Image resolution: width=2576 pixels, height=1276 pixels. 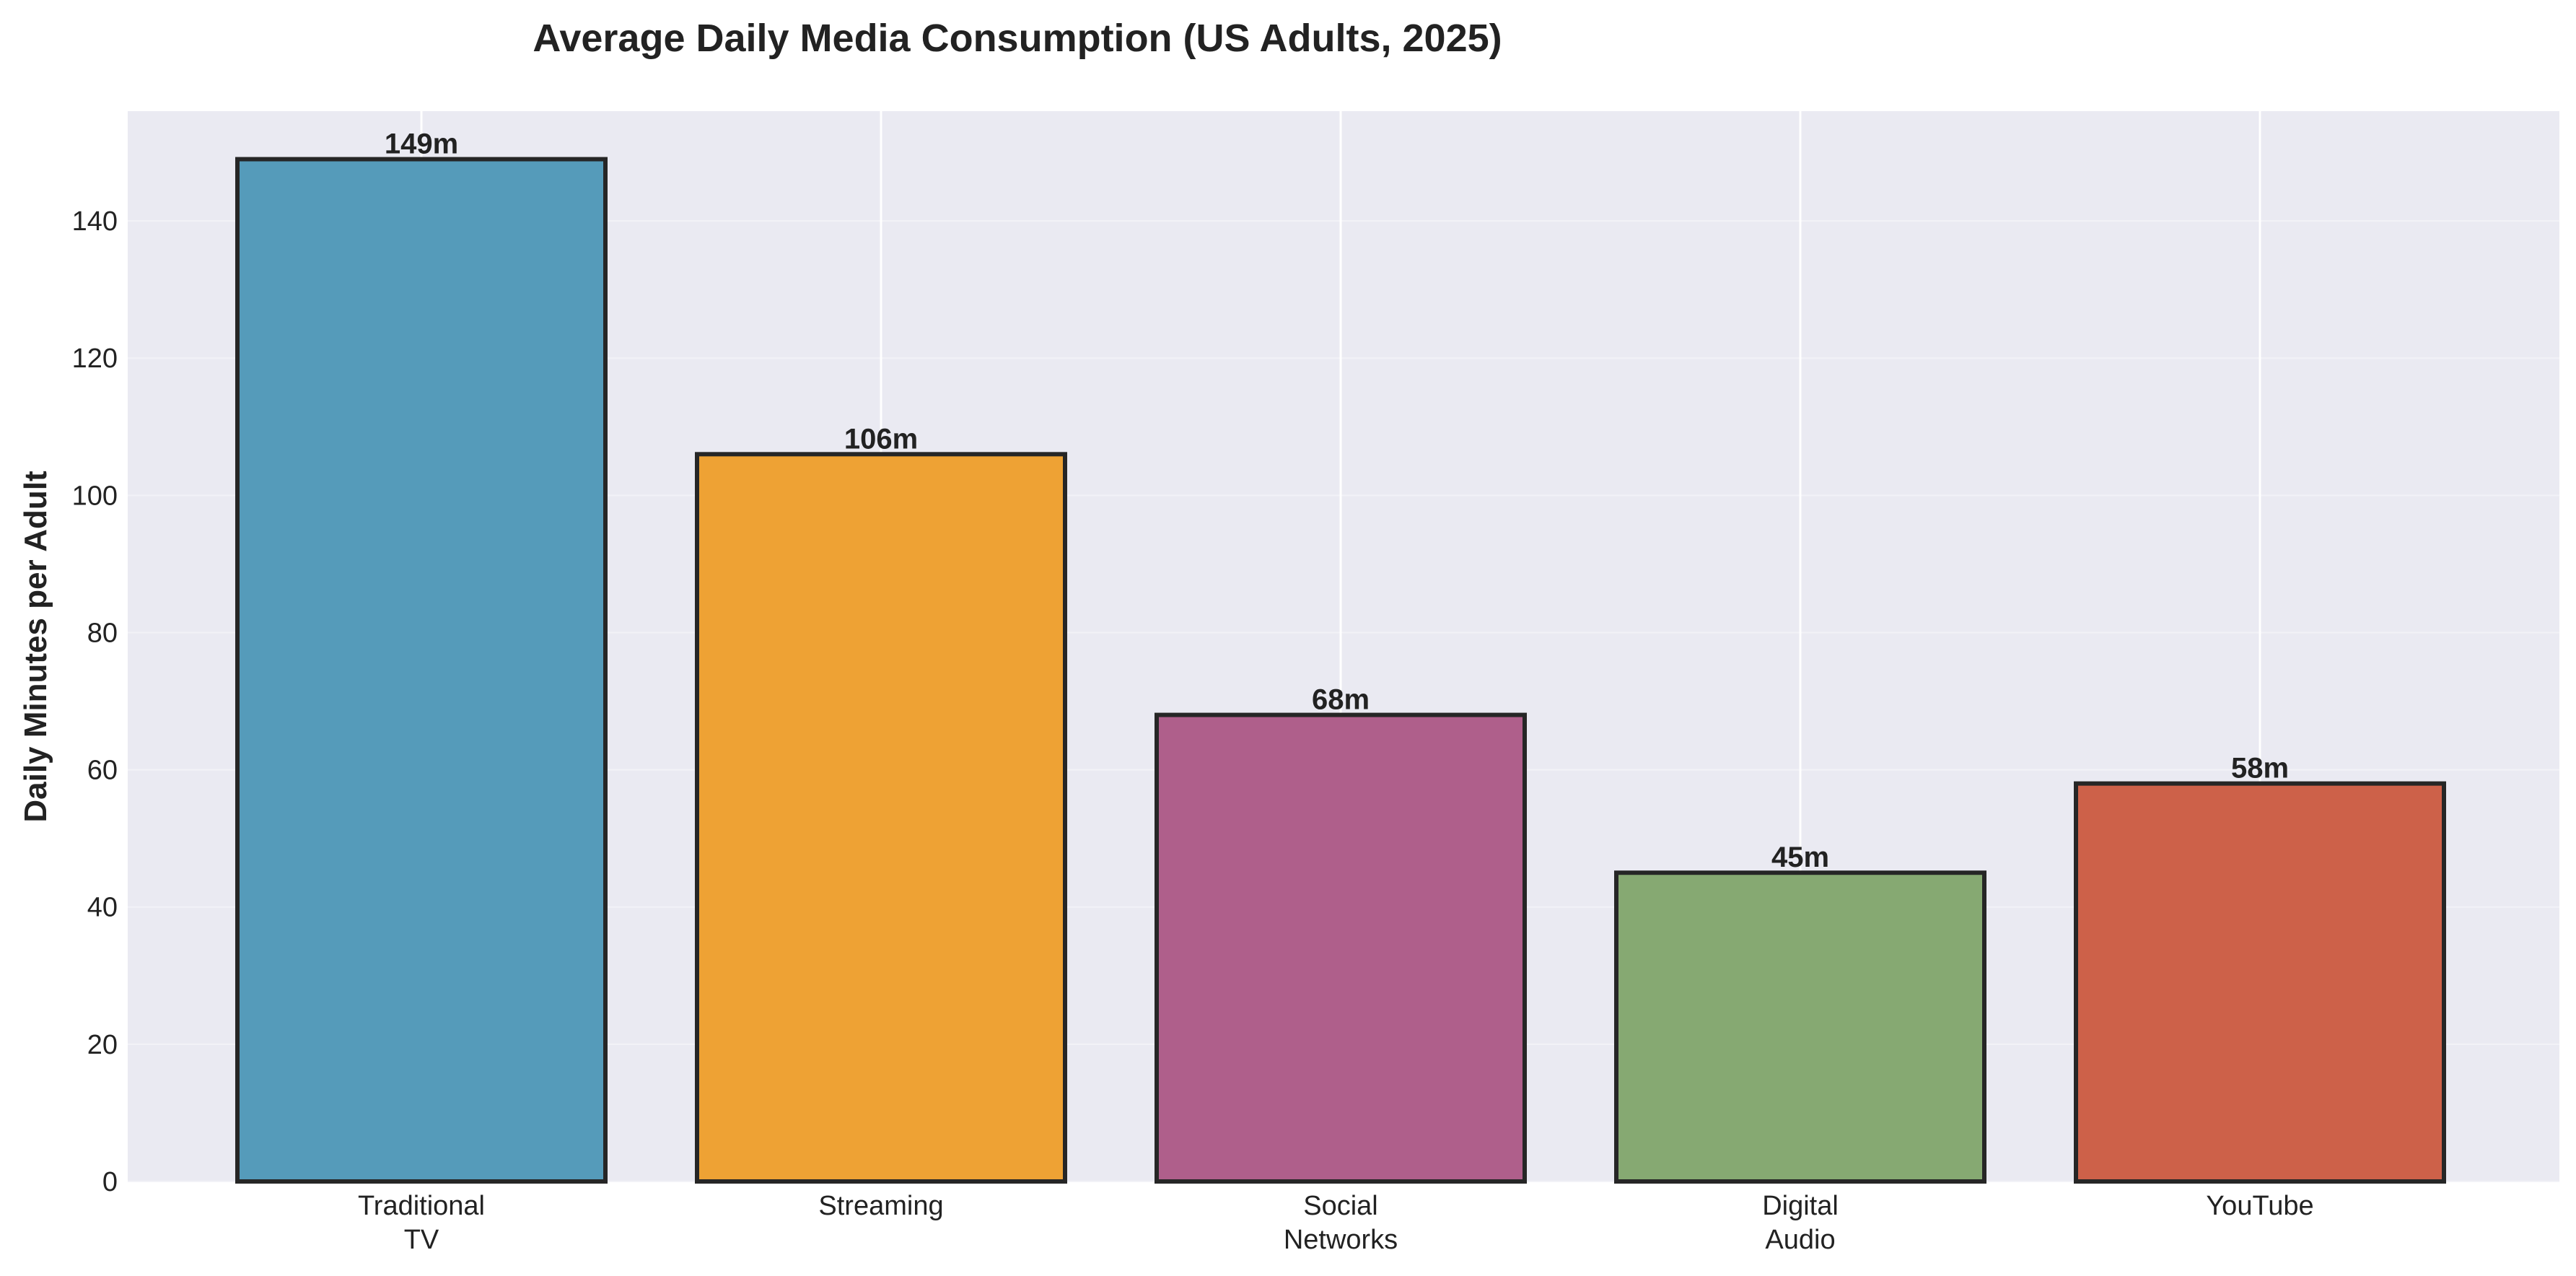 What do you see at coordinates (422, 1206) in the screenshot?
I see `x-tick-line: Traditional` at bounding box center [422, 1206].